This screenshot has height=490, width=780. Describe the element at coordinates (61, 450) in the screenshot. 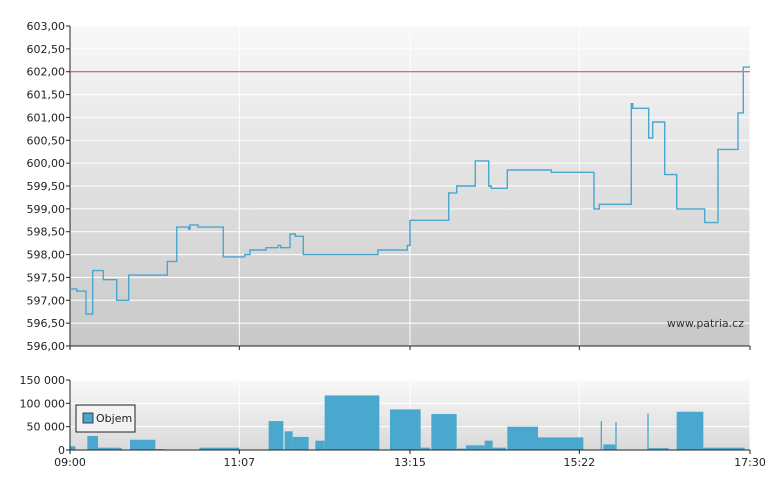

I see `volume-tick-label: 0` at that location.